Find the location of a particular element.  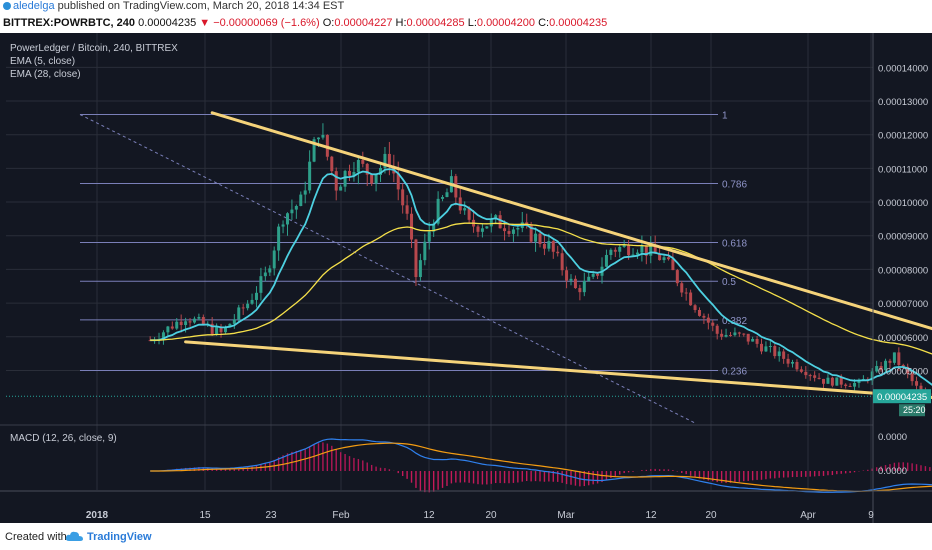

price-tick-5: 0.00009000 is located at coordinates (903, 237).